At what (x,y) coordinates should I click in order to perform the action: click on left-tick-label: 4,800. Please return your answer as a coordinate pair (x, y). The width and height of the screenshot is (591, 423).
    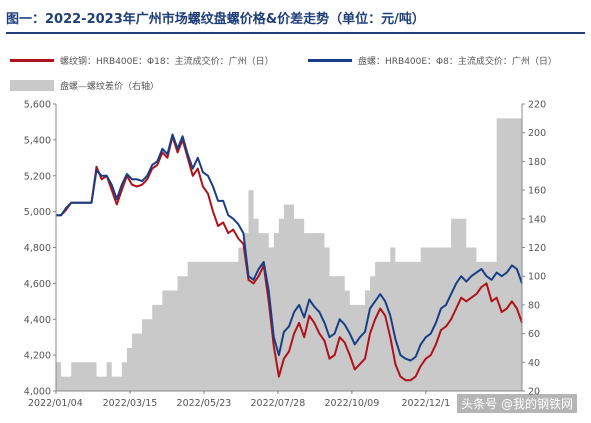
    Looking at the image, I should click on (37, 248).